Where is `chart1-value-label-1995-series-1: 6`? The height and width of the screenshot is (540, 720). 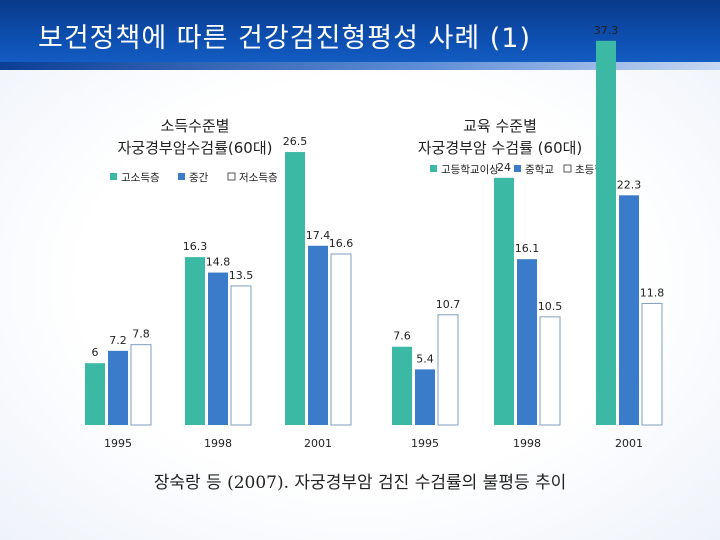 chart1-value-label-1995-series-1: 6 is located at coordinates (95, 352).